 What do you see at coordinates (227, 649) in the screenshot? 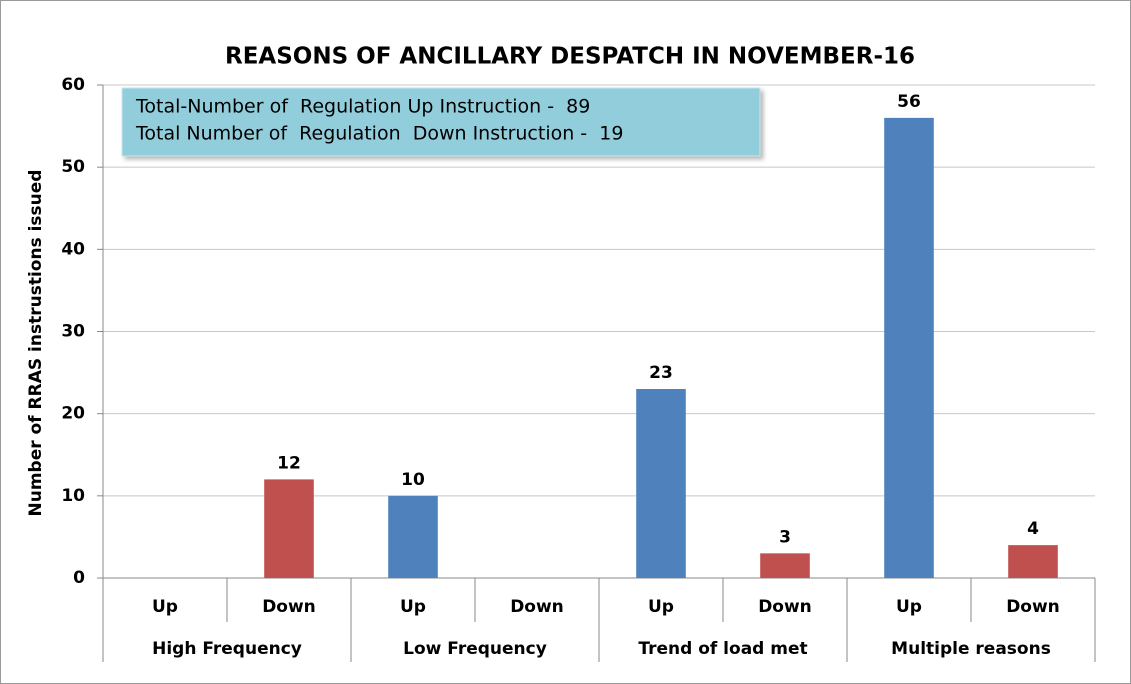
I see `group-label: High Frequency` at bounding box center [227, 649].